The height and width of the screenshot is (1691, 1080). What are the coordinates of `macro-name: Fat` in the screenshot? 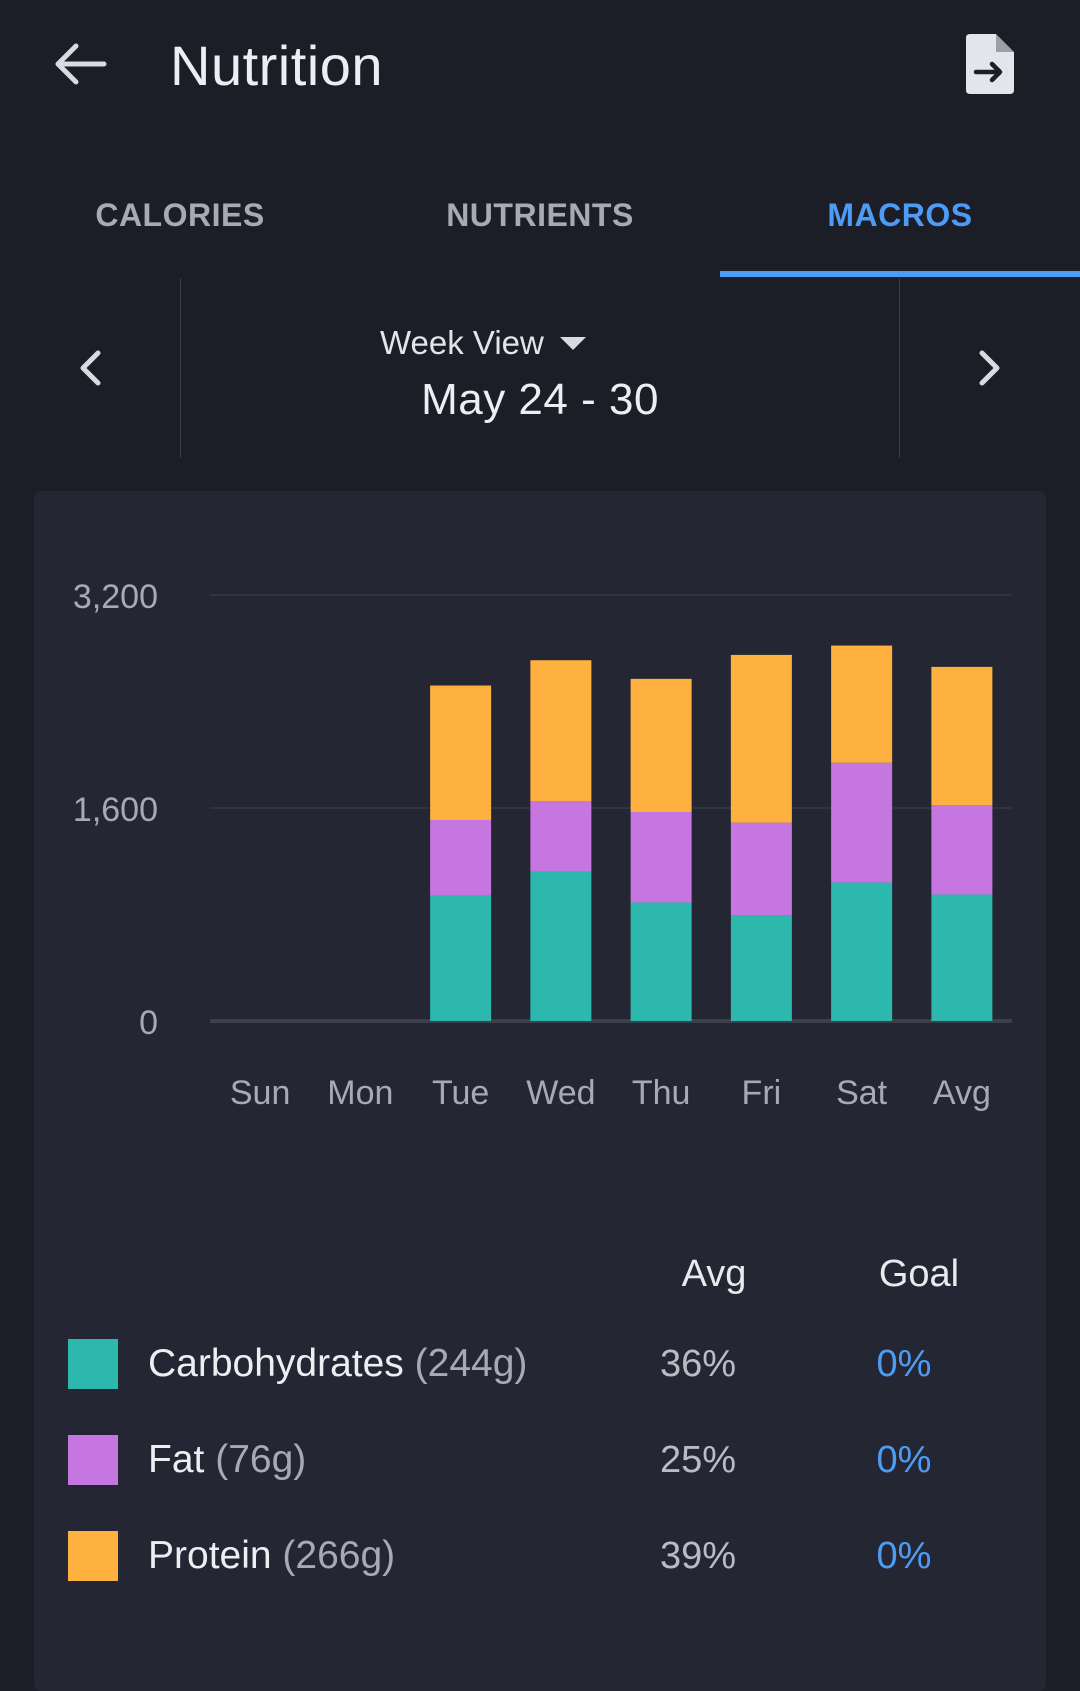 It's located at (176, 1459).